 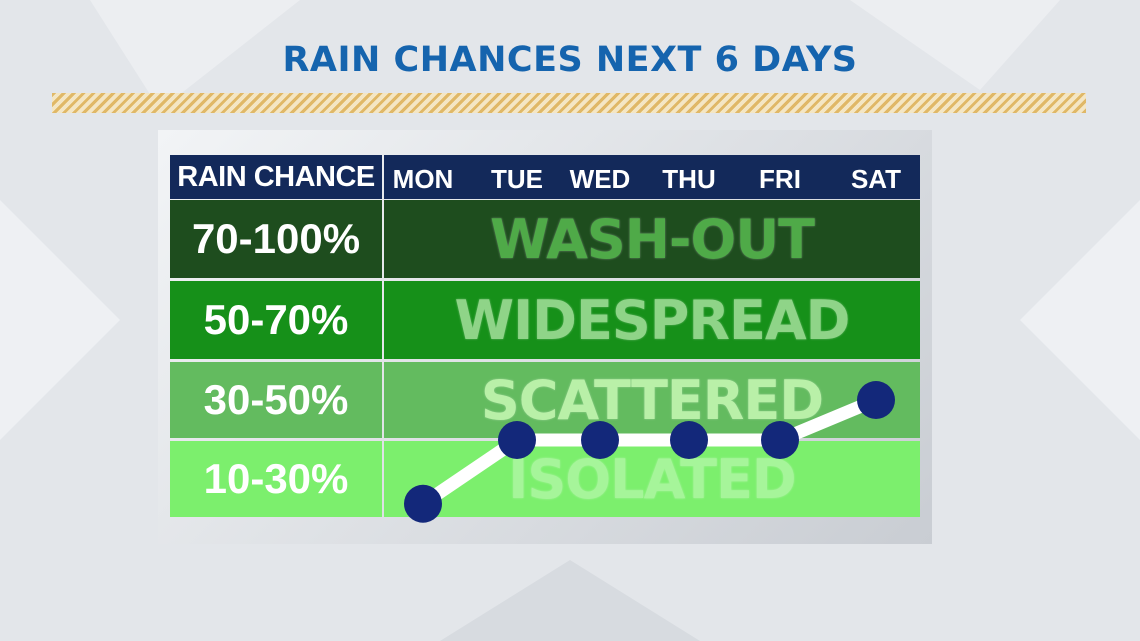 I want to click on bg-shard-top-right, so click(x=955, y=45).